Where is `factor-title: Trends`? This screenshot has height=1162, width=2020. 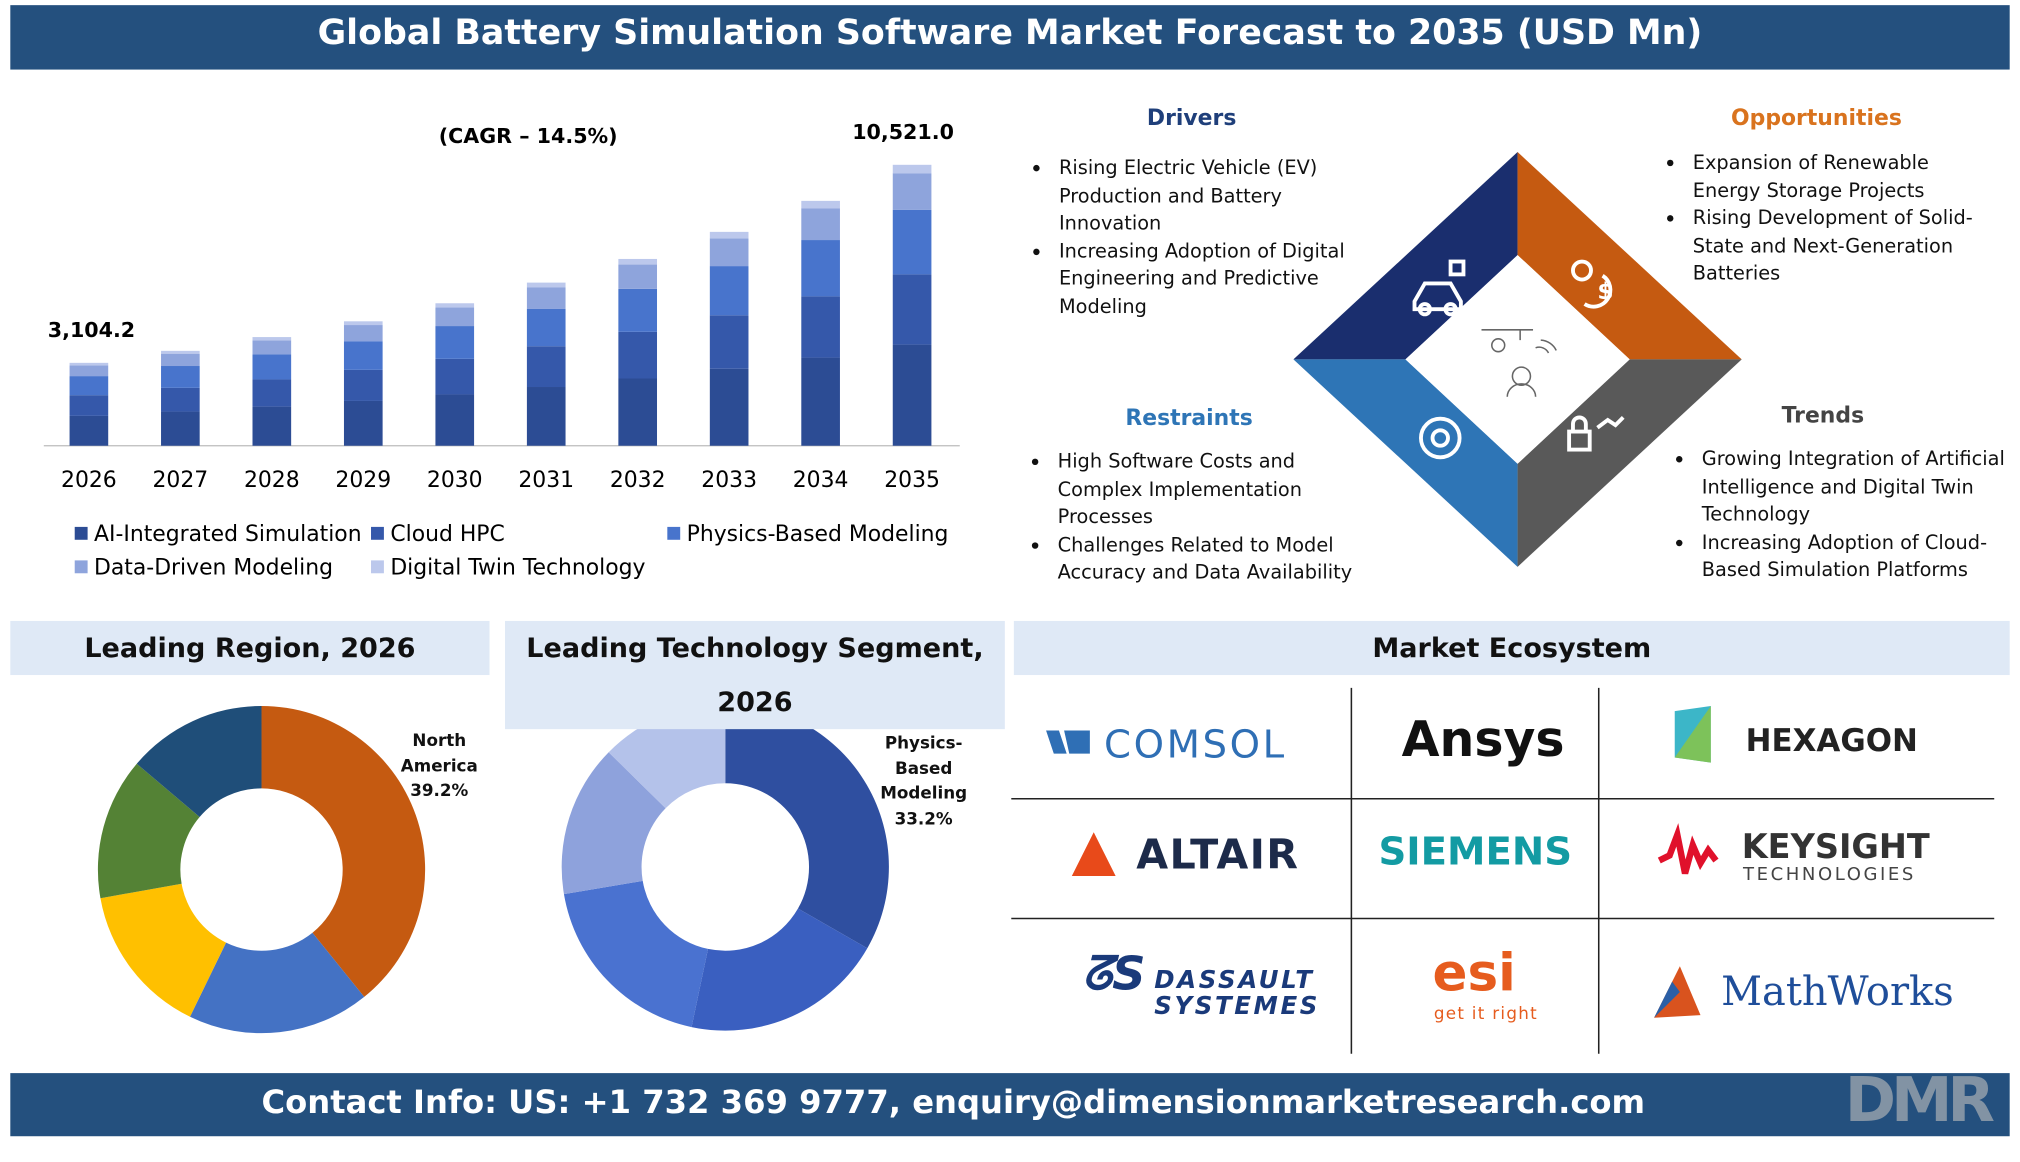
factor-title: Trends is located at coordinates (1823, 416).